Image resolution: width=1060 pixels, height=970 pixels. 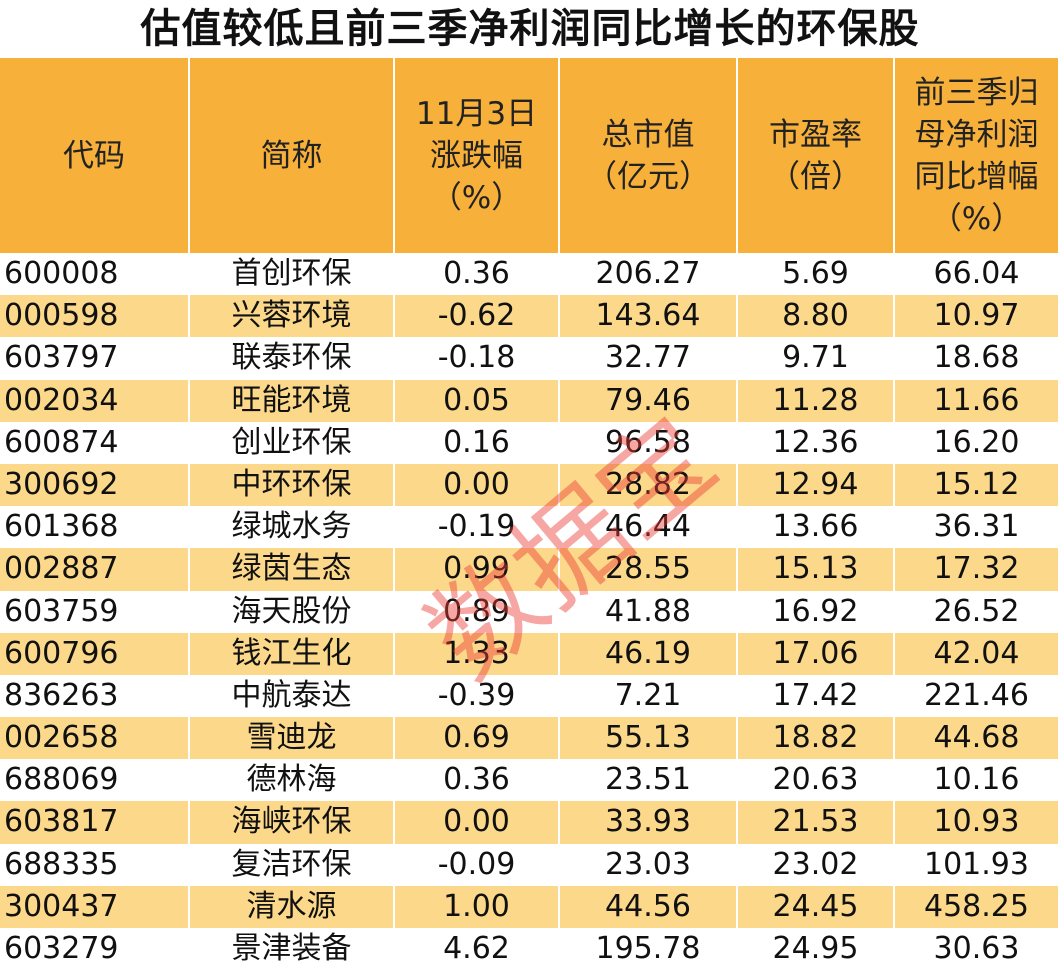 What do you see at coordinates (95, 274) in the screenshot?
I see `table-cell: 600008` at bounding box center [95, 274].